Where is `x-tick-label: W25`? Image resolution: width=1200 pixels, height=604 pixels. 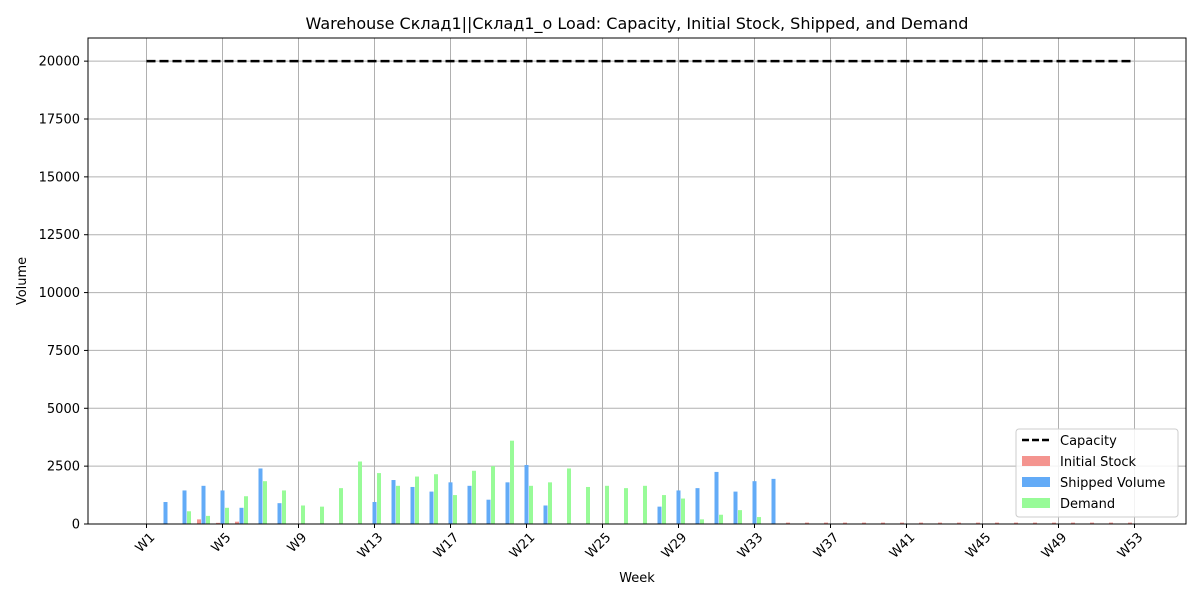
x-tick-label: W25 is located at coordinates (598, 545).